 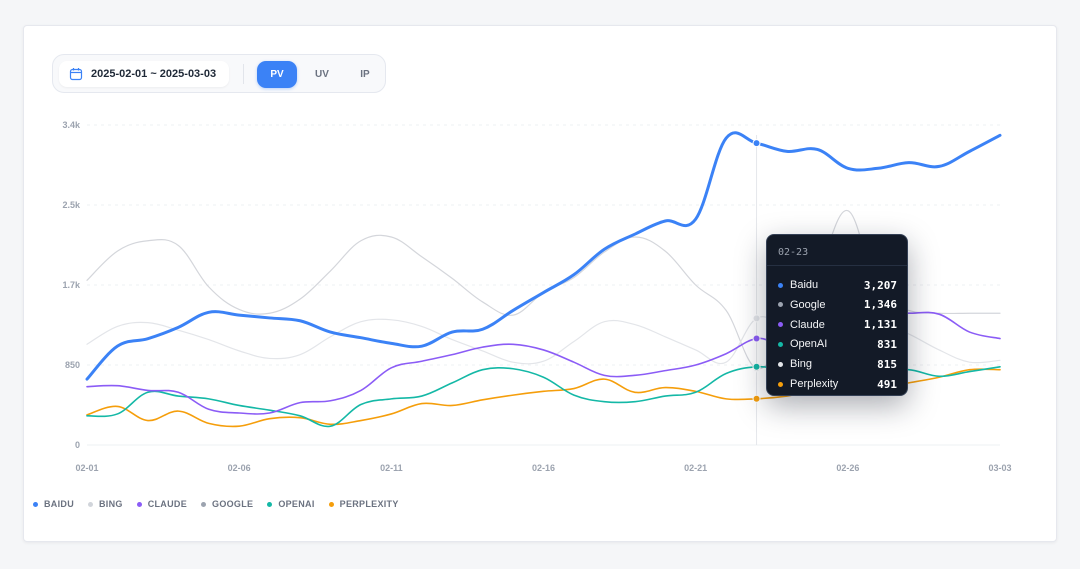 What do you see at coordinates (233, 504) in the screenshot?
I see `legend-label: GOOGLE` at bounding box center [233, 504].